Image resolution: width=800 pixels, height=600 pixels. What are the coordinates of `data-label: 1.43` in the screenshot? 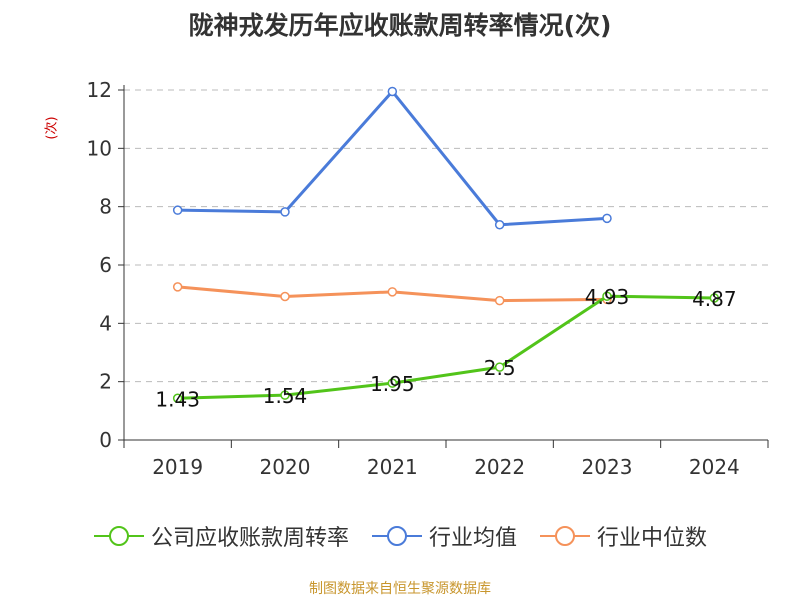 It's located at (177, 399).